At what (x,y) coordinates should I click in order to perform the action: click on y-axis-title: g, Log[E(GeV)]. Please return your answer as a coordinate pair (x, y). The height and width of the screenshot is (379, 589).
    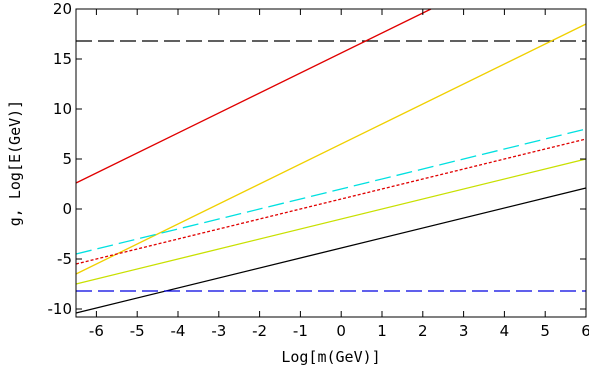
    Looking at the image, I should click on (15, 163).